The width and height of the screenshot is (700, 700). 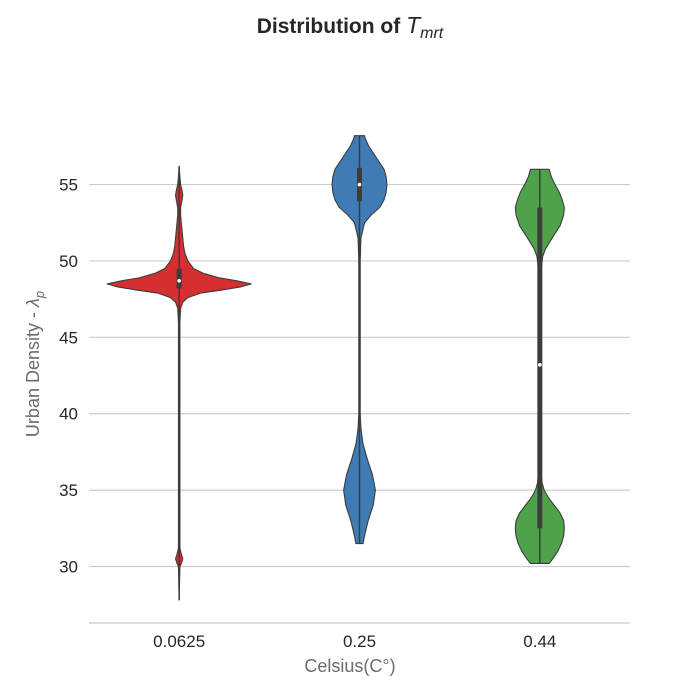 What do you see at coordinates (331, 26) in the screenshot?
I see `chart-title-text: Distribution of` at bounding box center [331, 26].